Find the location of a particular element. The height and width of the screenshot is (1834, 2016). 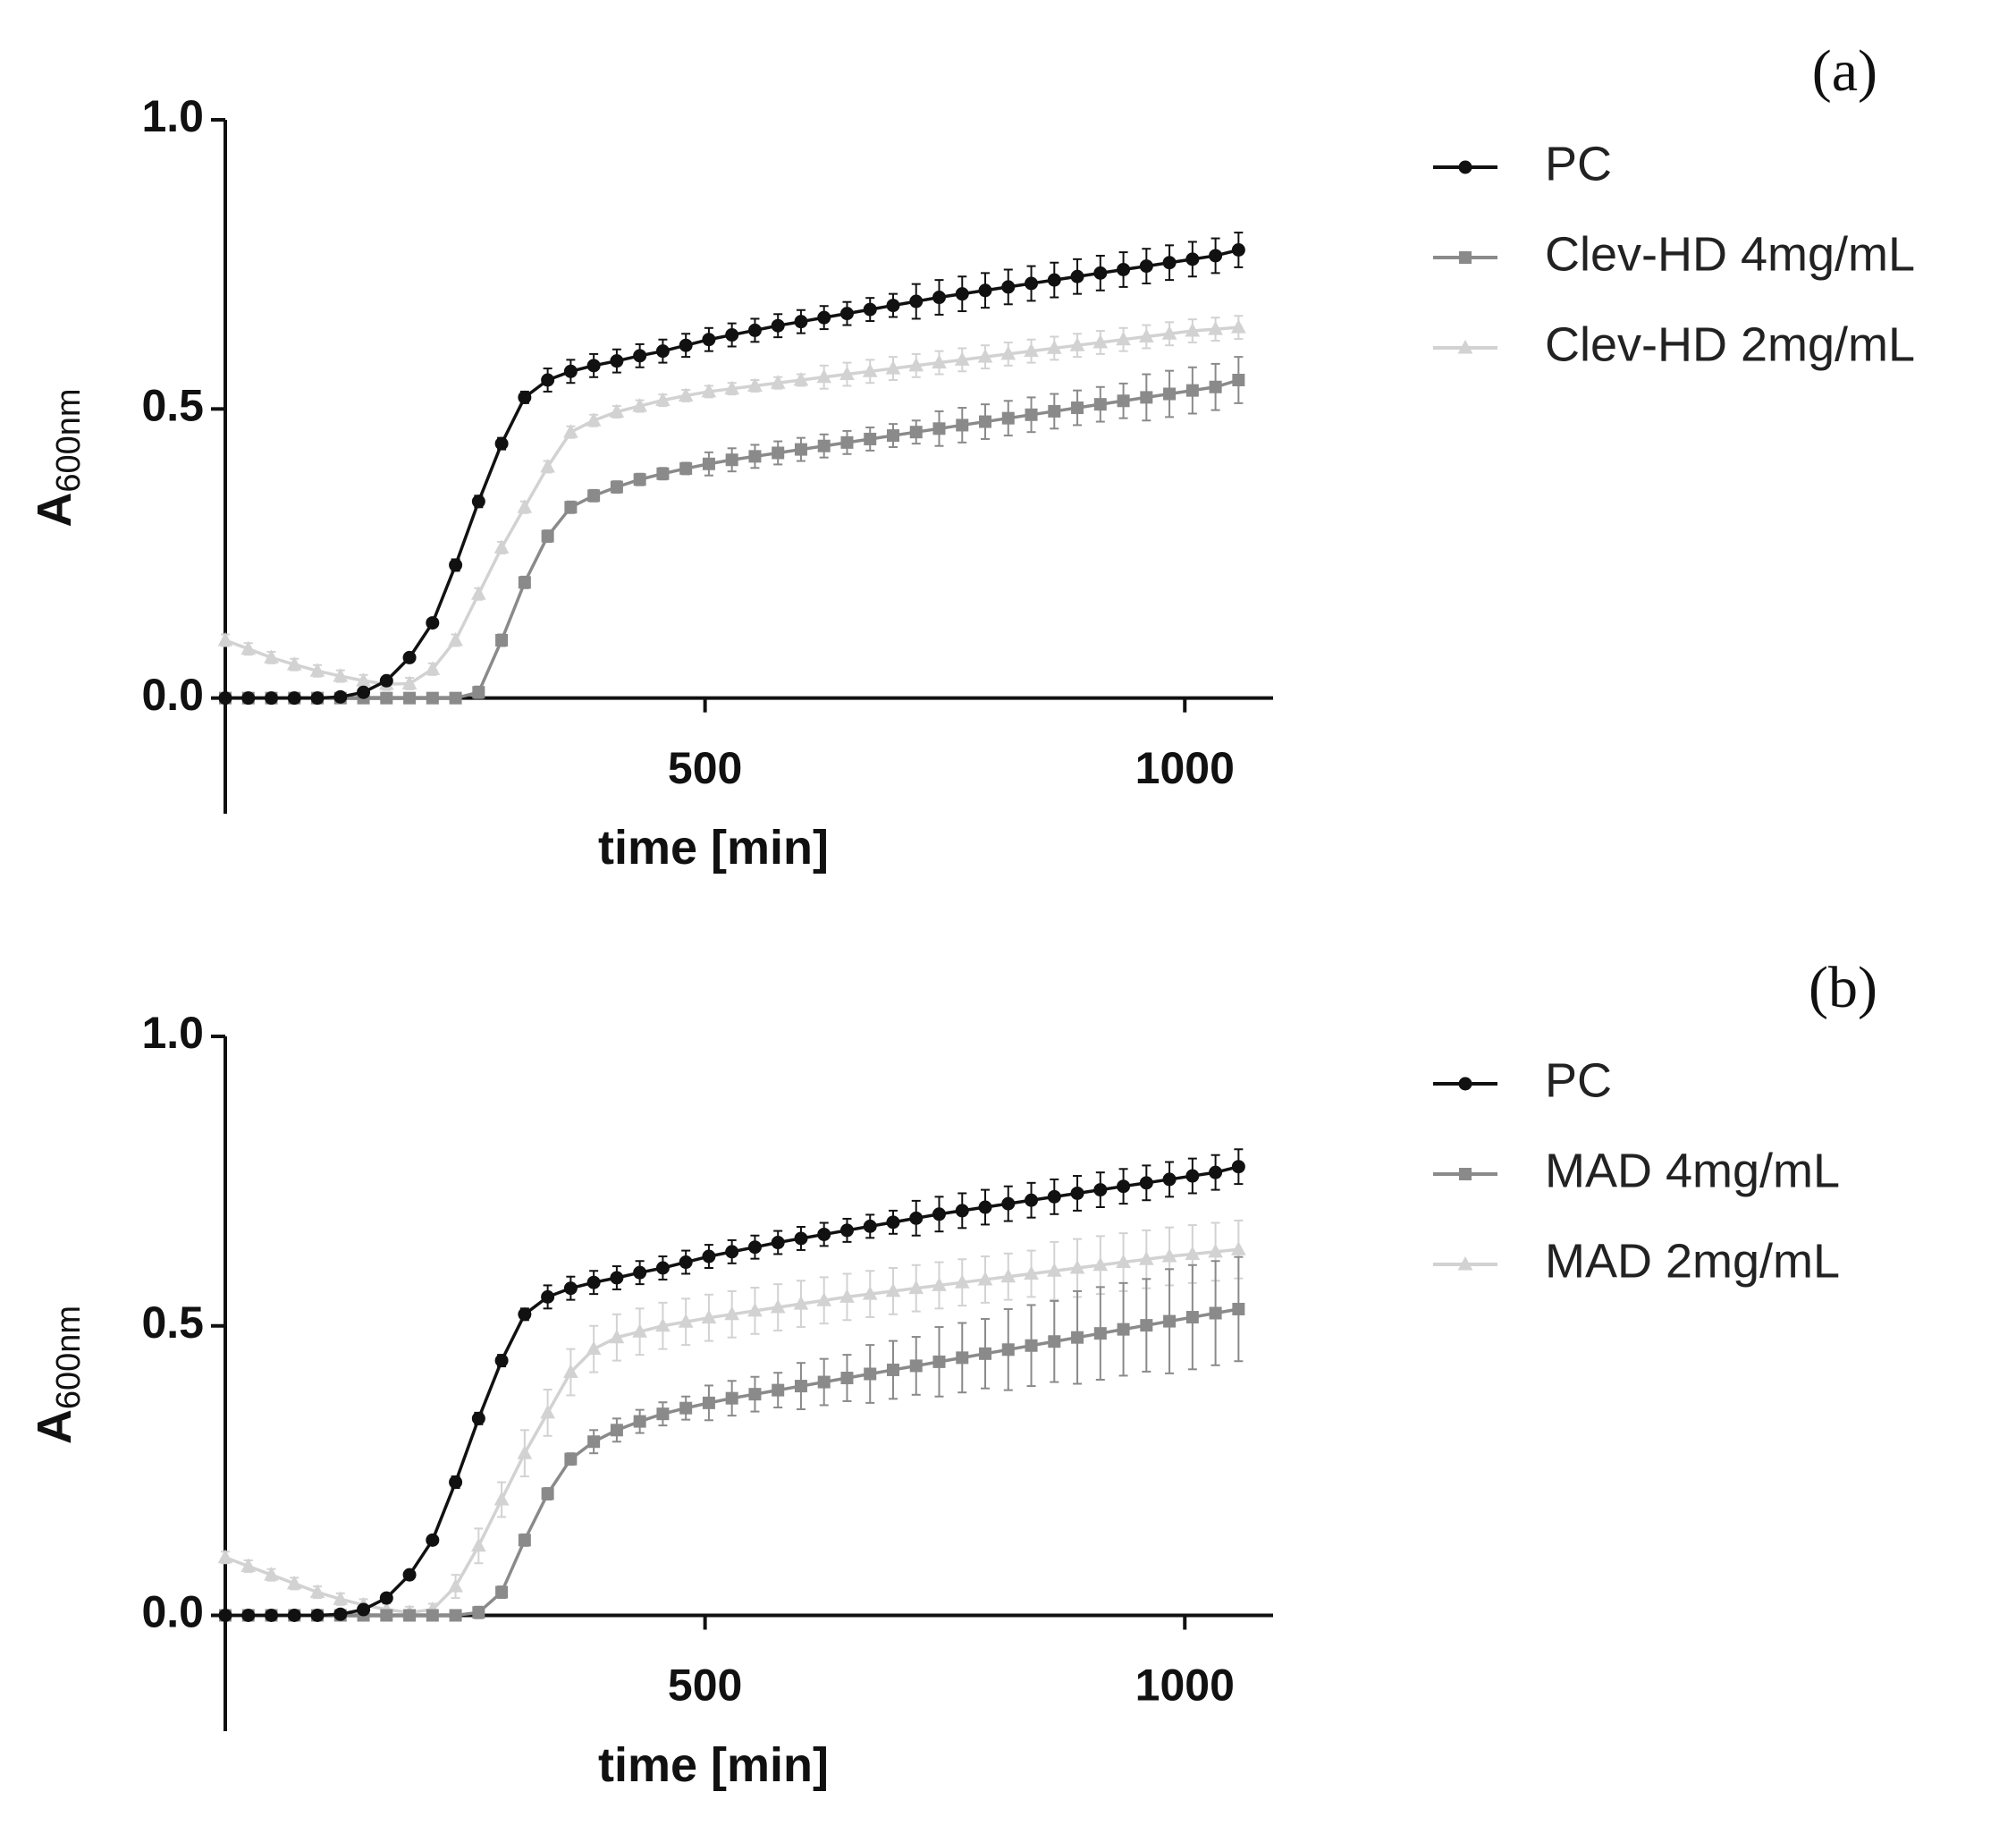

x-axis-title: time [min] is located at coordinates (713, 1765).